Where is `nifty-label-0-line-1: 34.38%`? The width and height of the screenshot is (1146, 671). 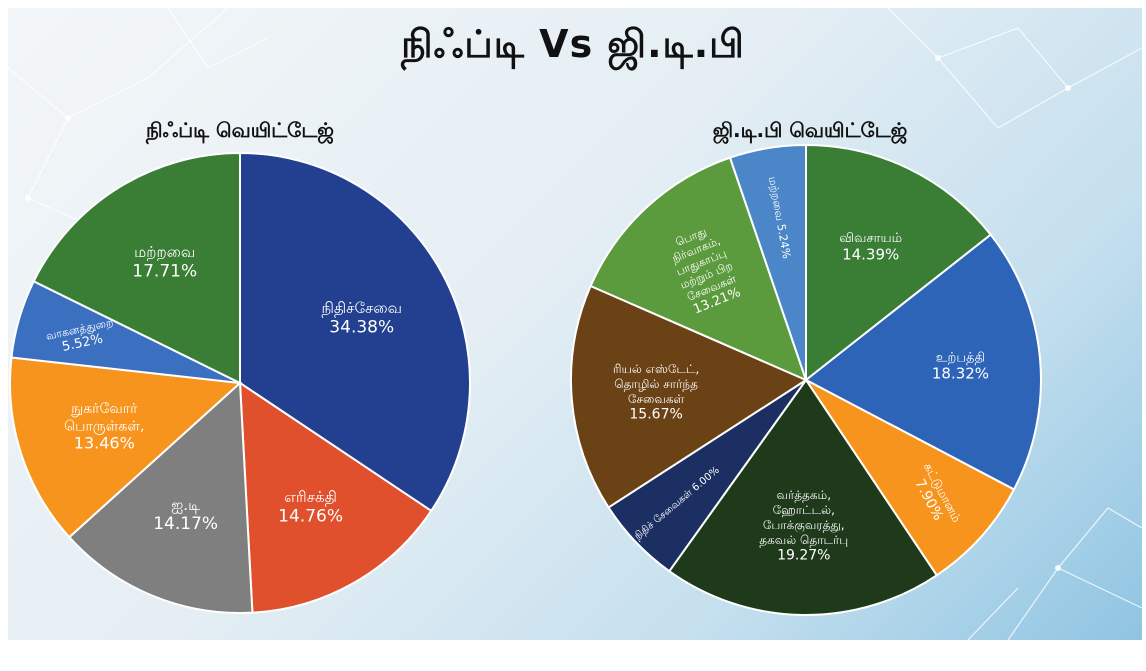 nifty-label-0-line-1: 34.38% is located at coordinates (361, 327).